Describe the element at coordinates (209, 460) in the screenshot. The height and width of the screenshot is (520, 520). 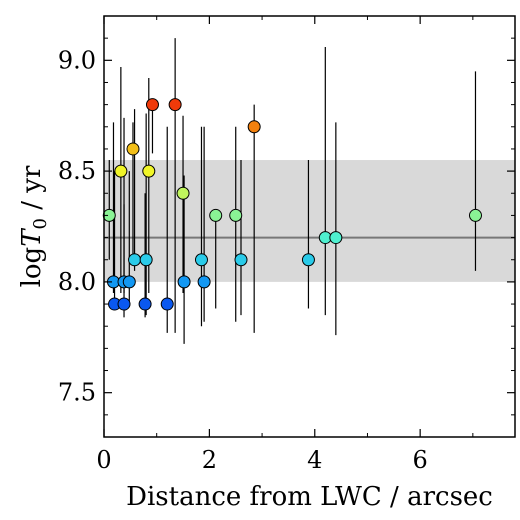
I see `x-tick-label: 2` at that location.